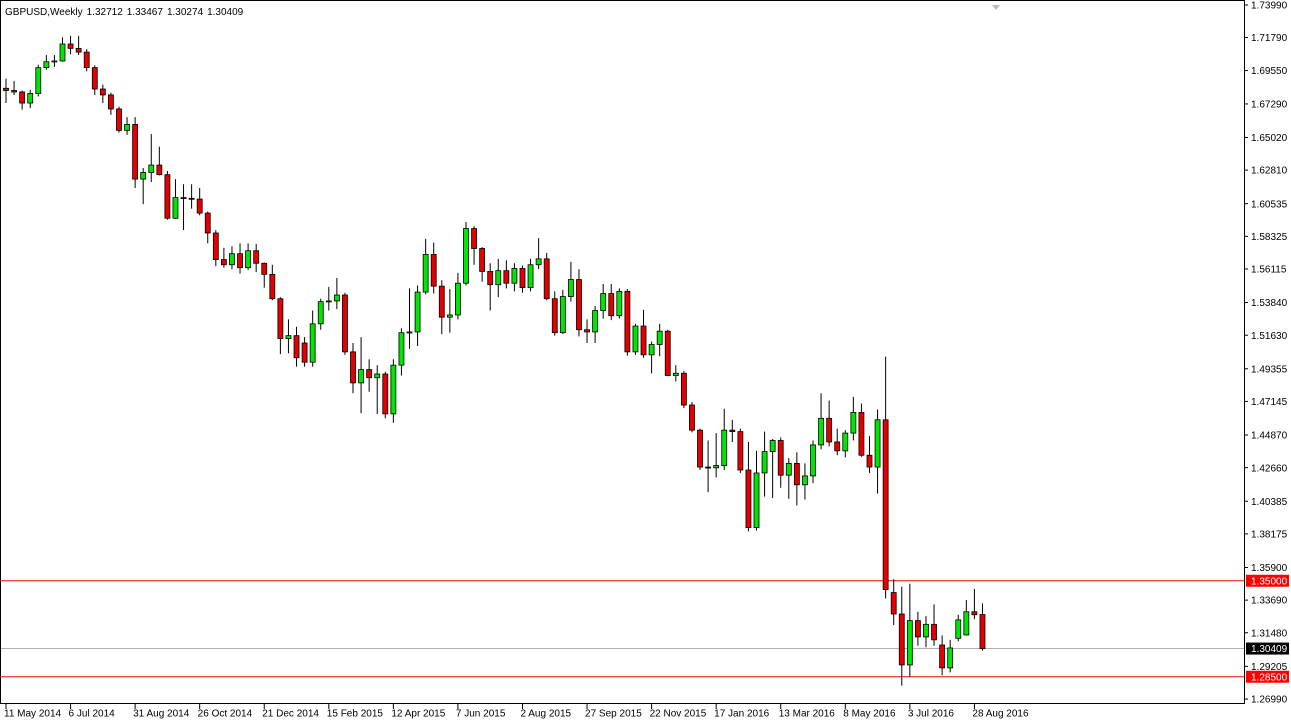  Describe the element at coordinates (613, 714) in the screenshot. I see `x-tick-label: 27 Sep 2015` at that location.